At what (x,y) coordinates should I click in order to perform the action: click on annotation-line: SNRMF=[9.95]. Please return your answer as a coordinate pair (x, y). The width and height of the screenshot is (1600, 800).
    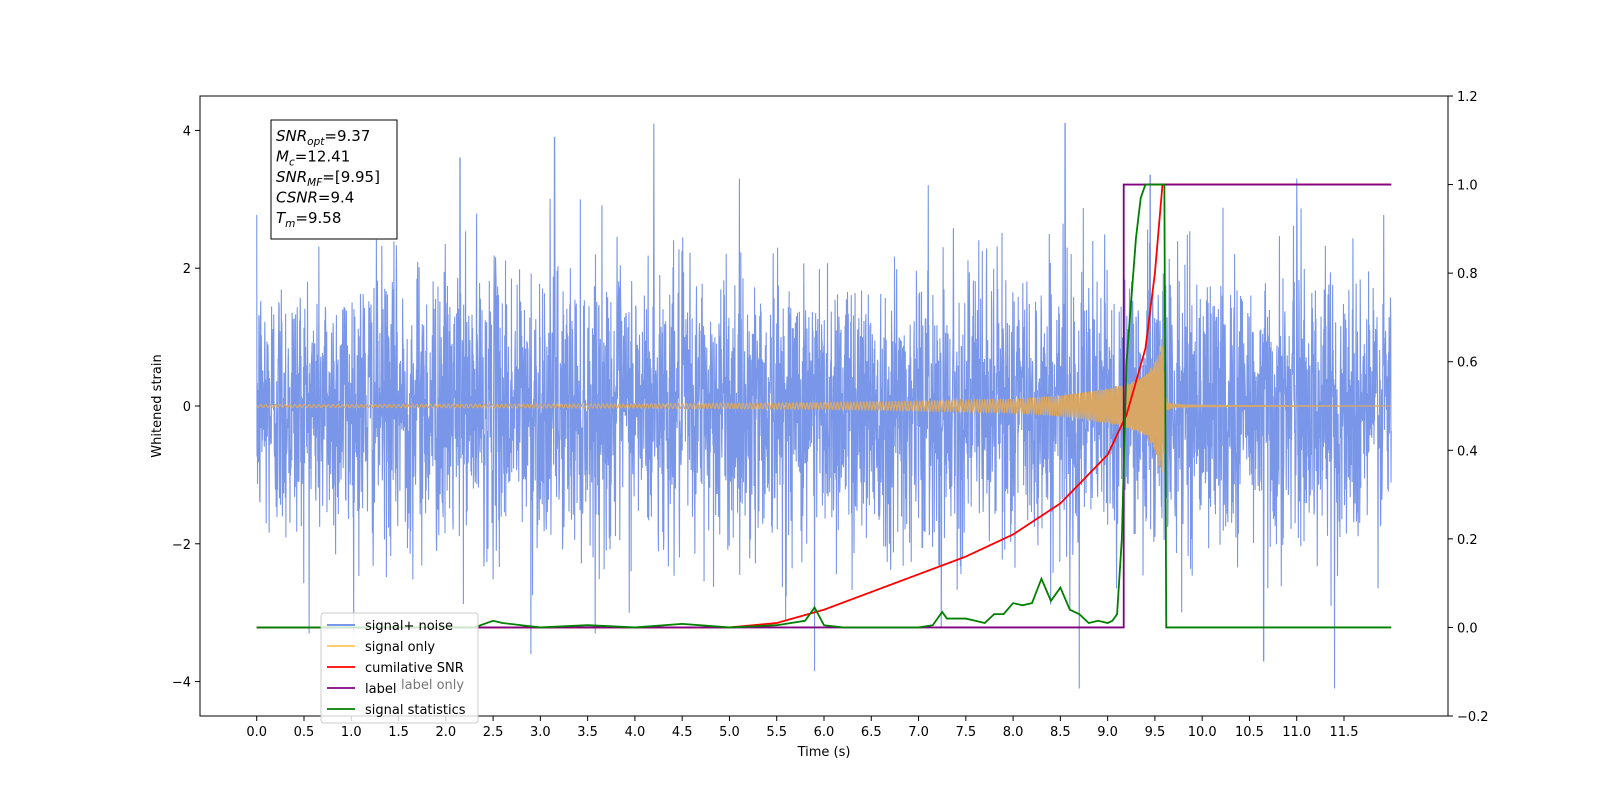
    Looking at the image, I should click on (328, 178).